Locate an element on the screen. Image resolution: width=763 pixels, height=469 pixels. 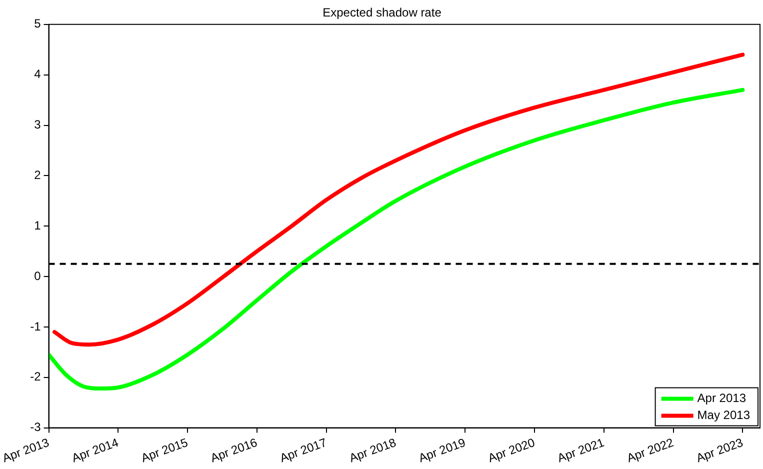
x-tick-label: Apr 2019 is located at coordinates (442, 450).